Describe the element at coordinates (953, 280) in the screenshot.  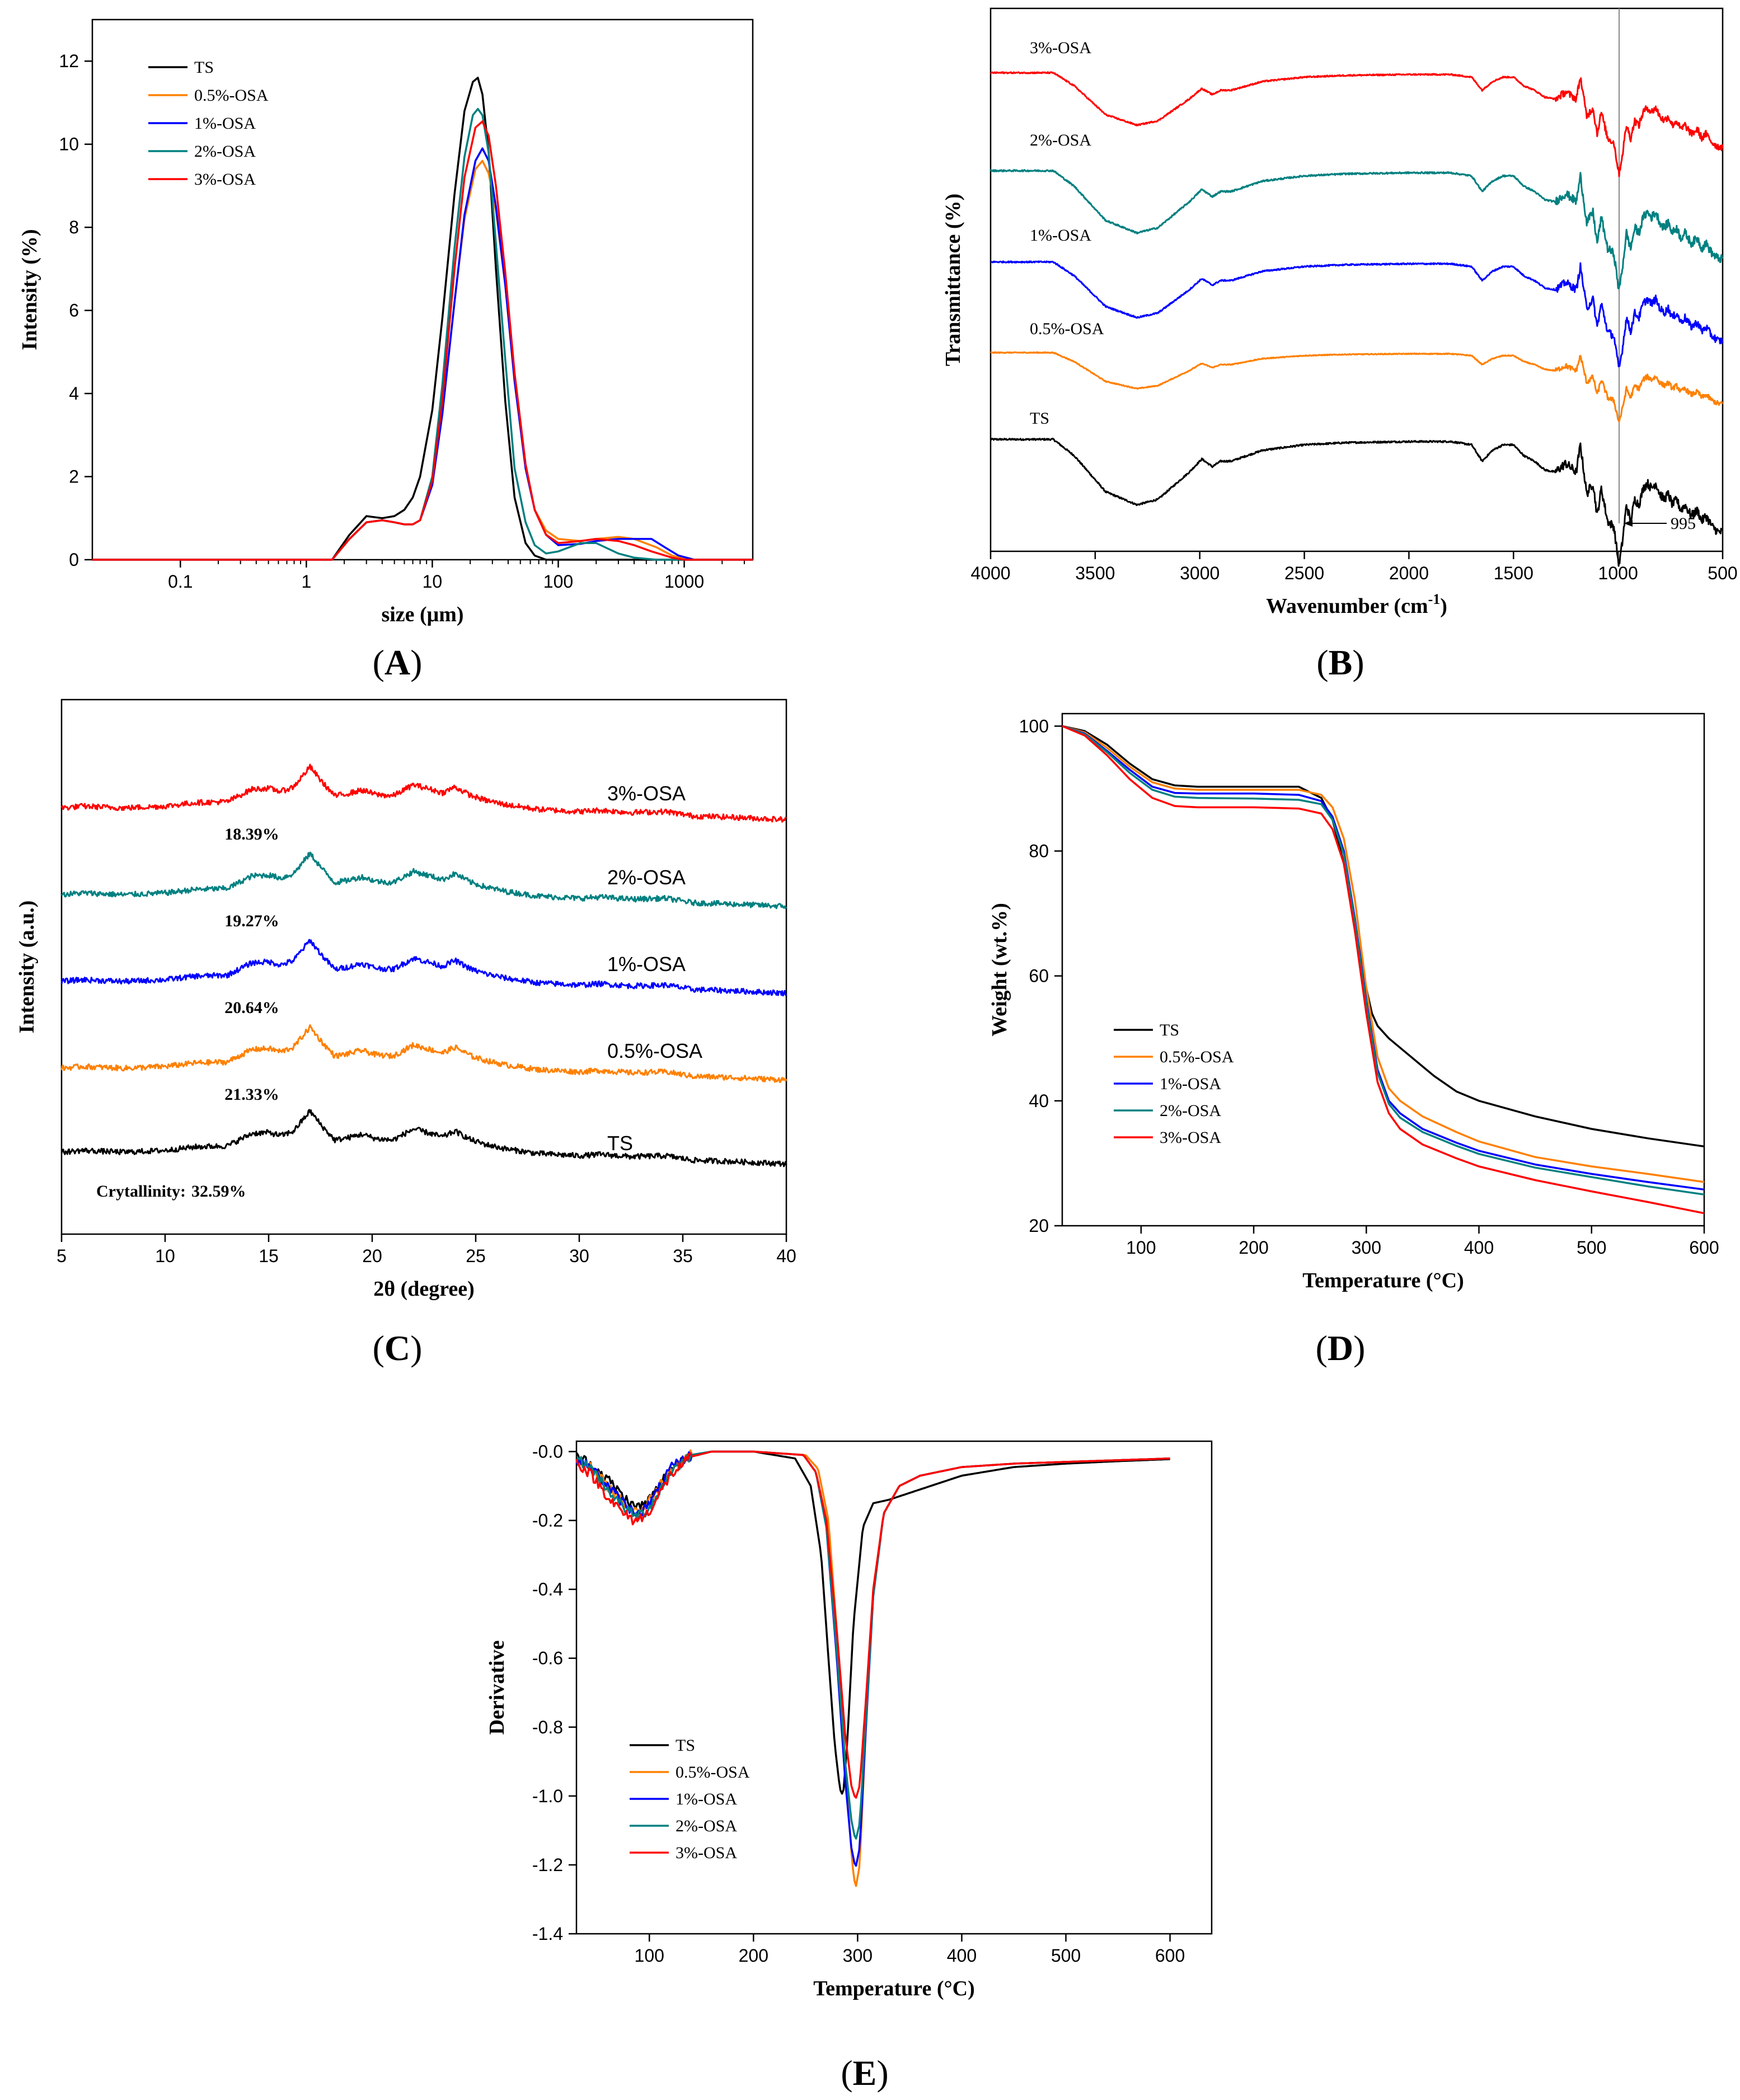
I see `y-axis-title: Transmittance (%)` at that location.